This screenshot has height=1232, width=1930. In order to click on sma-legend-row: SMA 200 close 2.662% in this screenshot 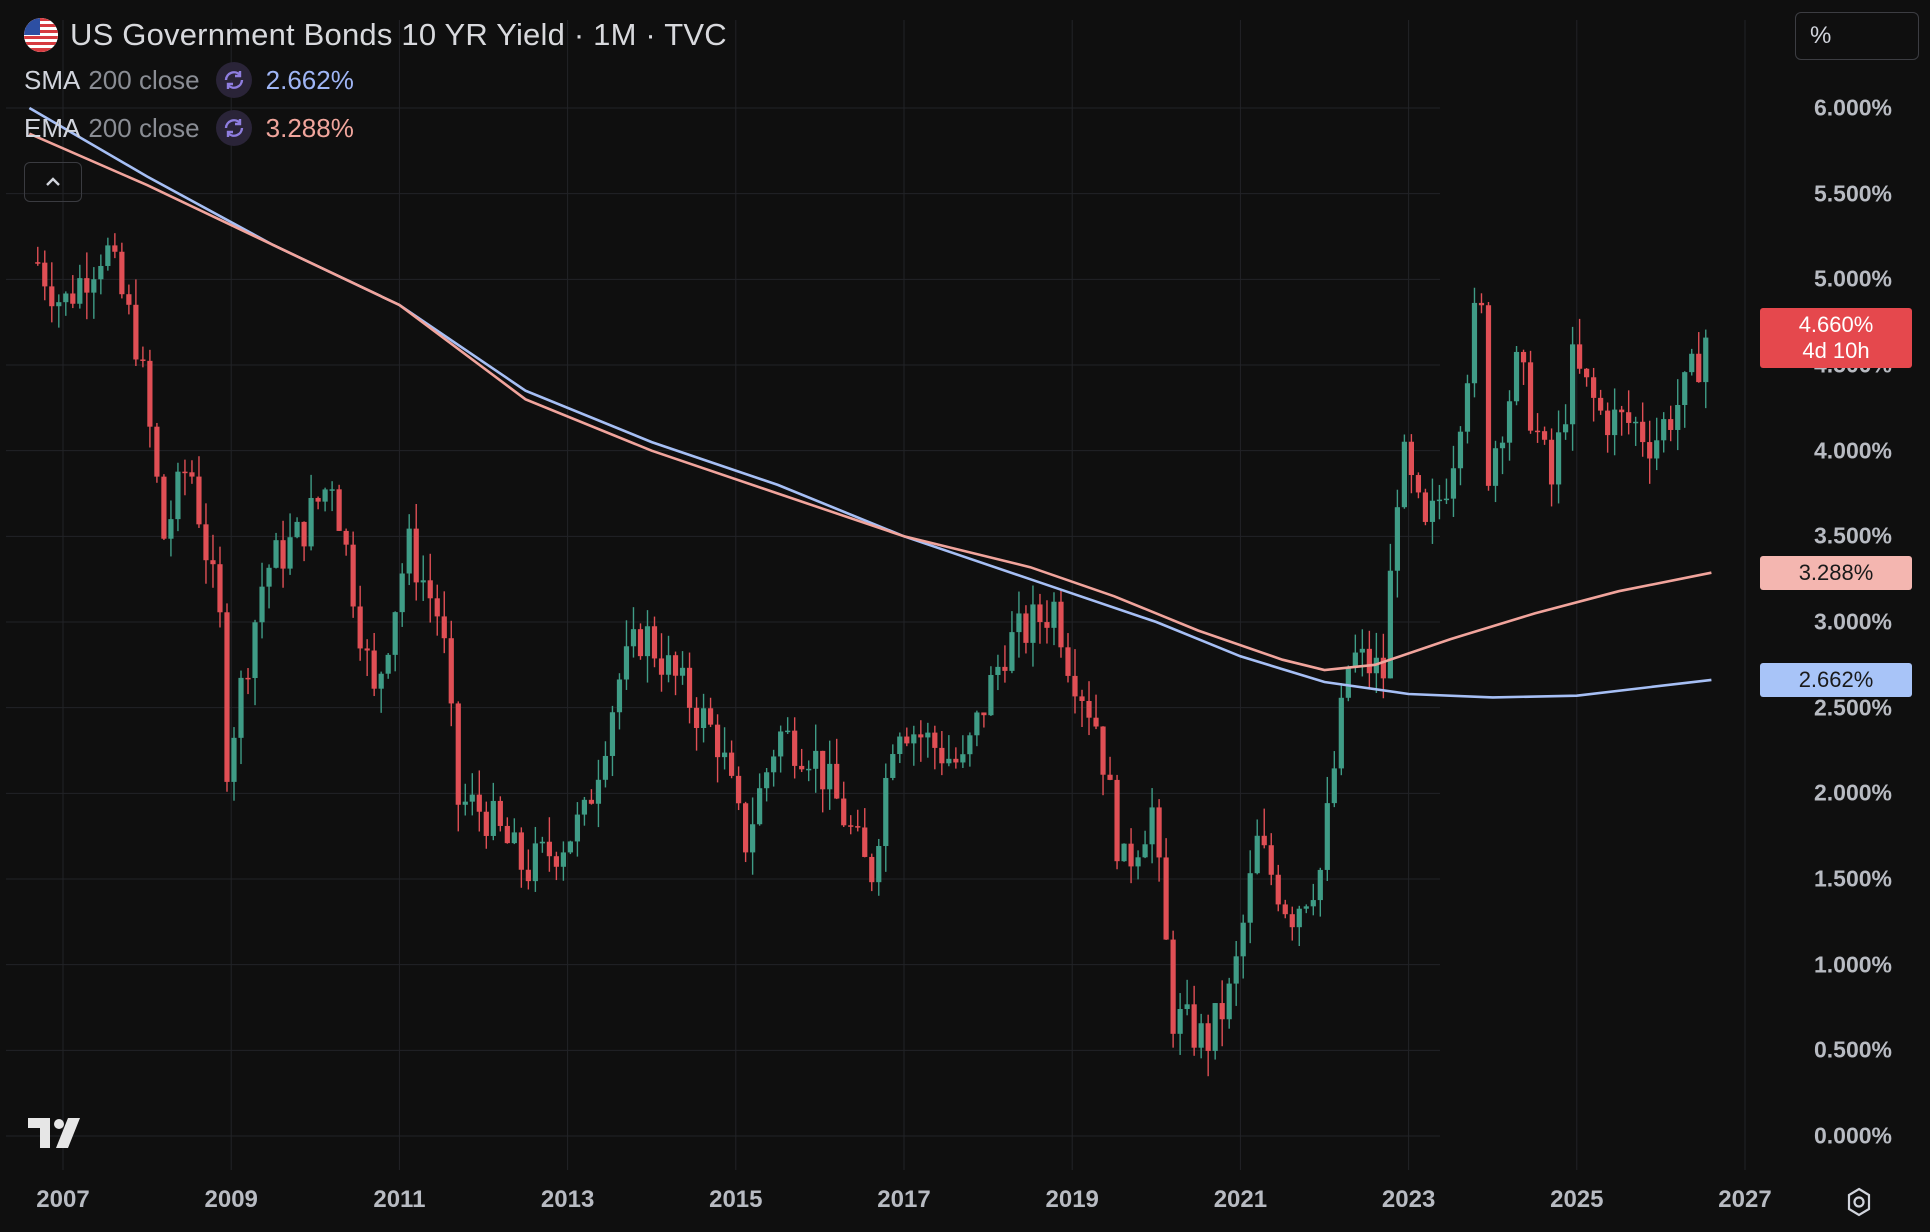, I will do `click(375, 80)`.